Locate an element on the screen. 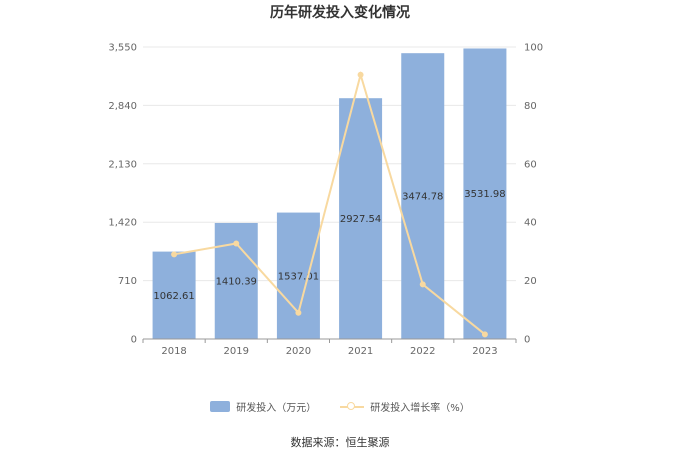 This screenshot has height=460, width=680. y-axis-left: 0 710 1,420 2,130 2,840 3,550 is located at coordinates (122, 194).